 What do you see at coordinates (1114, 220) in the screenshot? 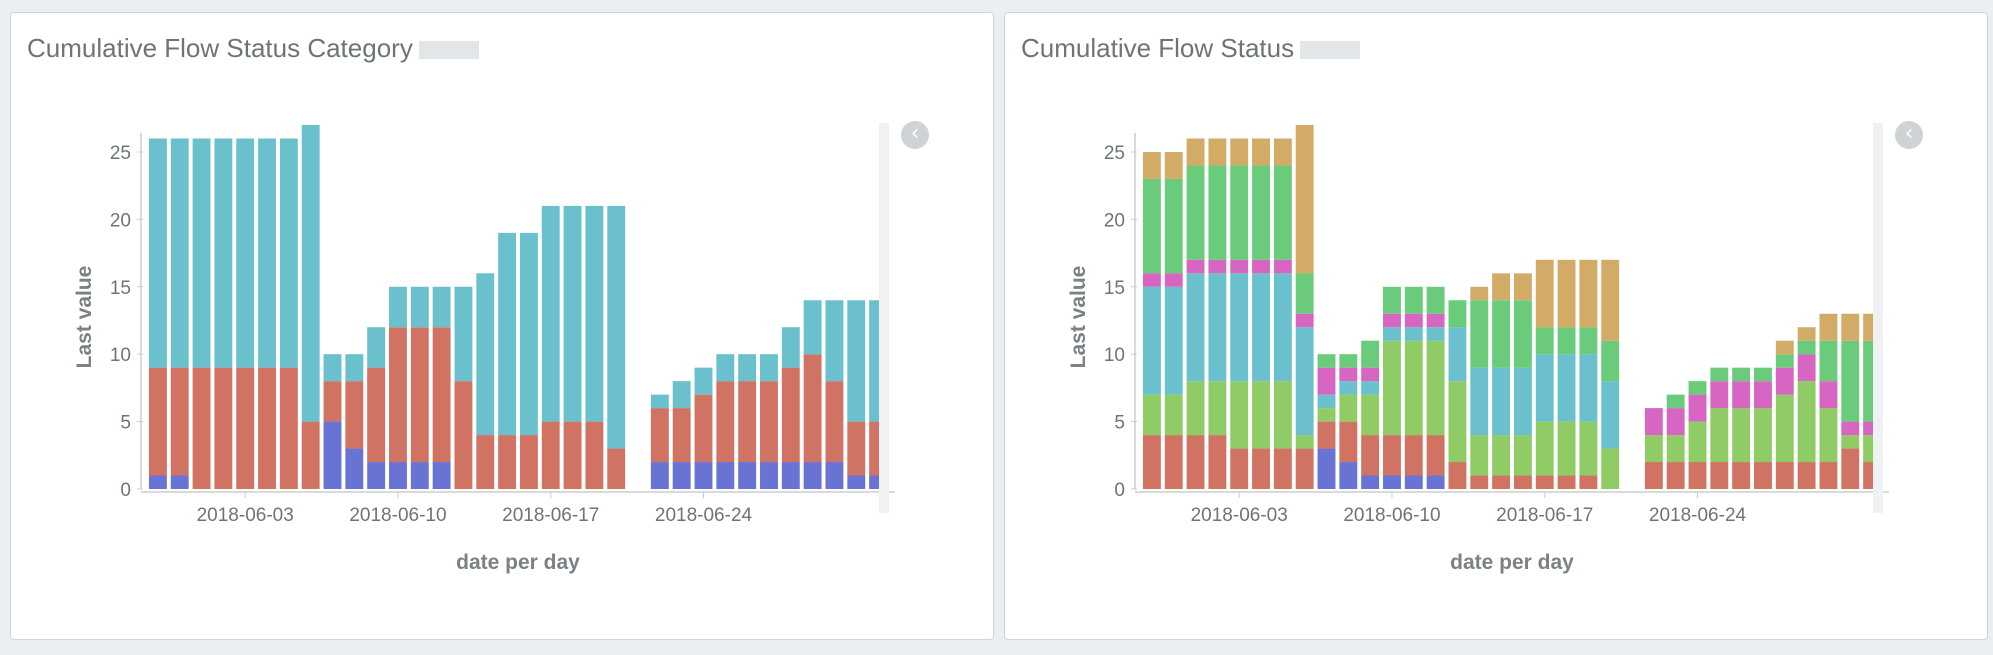
I see `y-tick-label: 20` at bounding box center [1114, 220].